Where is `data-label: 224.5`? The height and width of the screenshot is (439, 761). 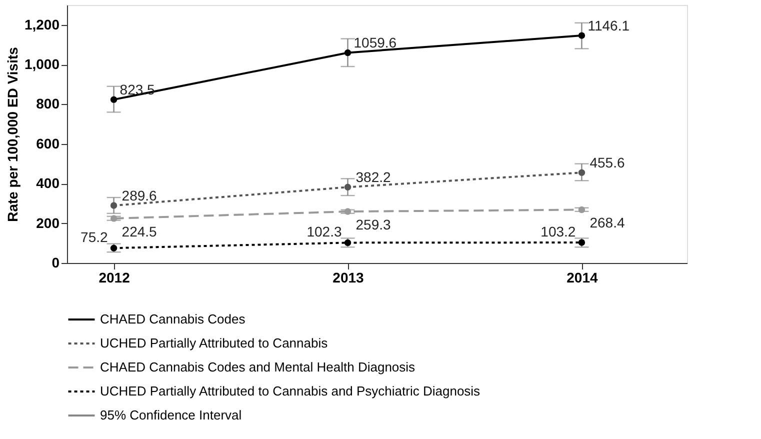
data-label: 224.5 is located at coordinates (140, 231).